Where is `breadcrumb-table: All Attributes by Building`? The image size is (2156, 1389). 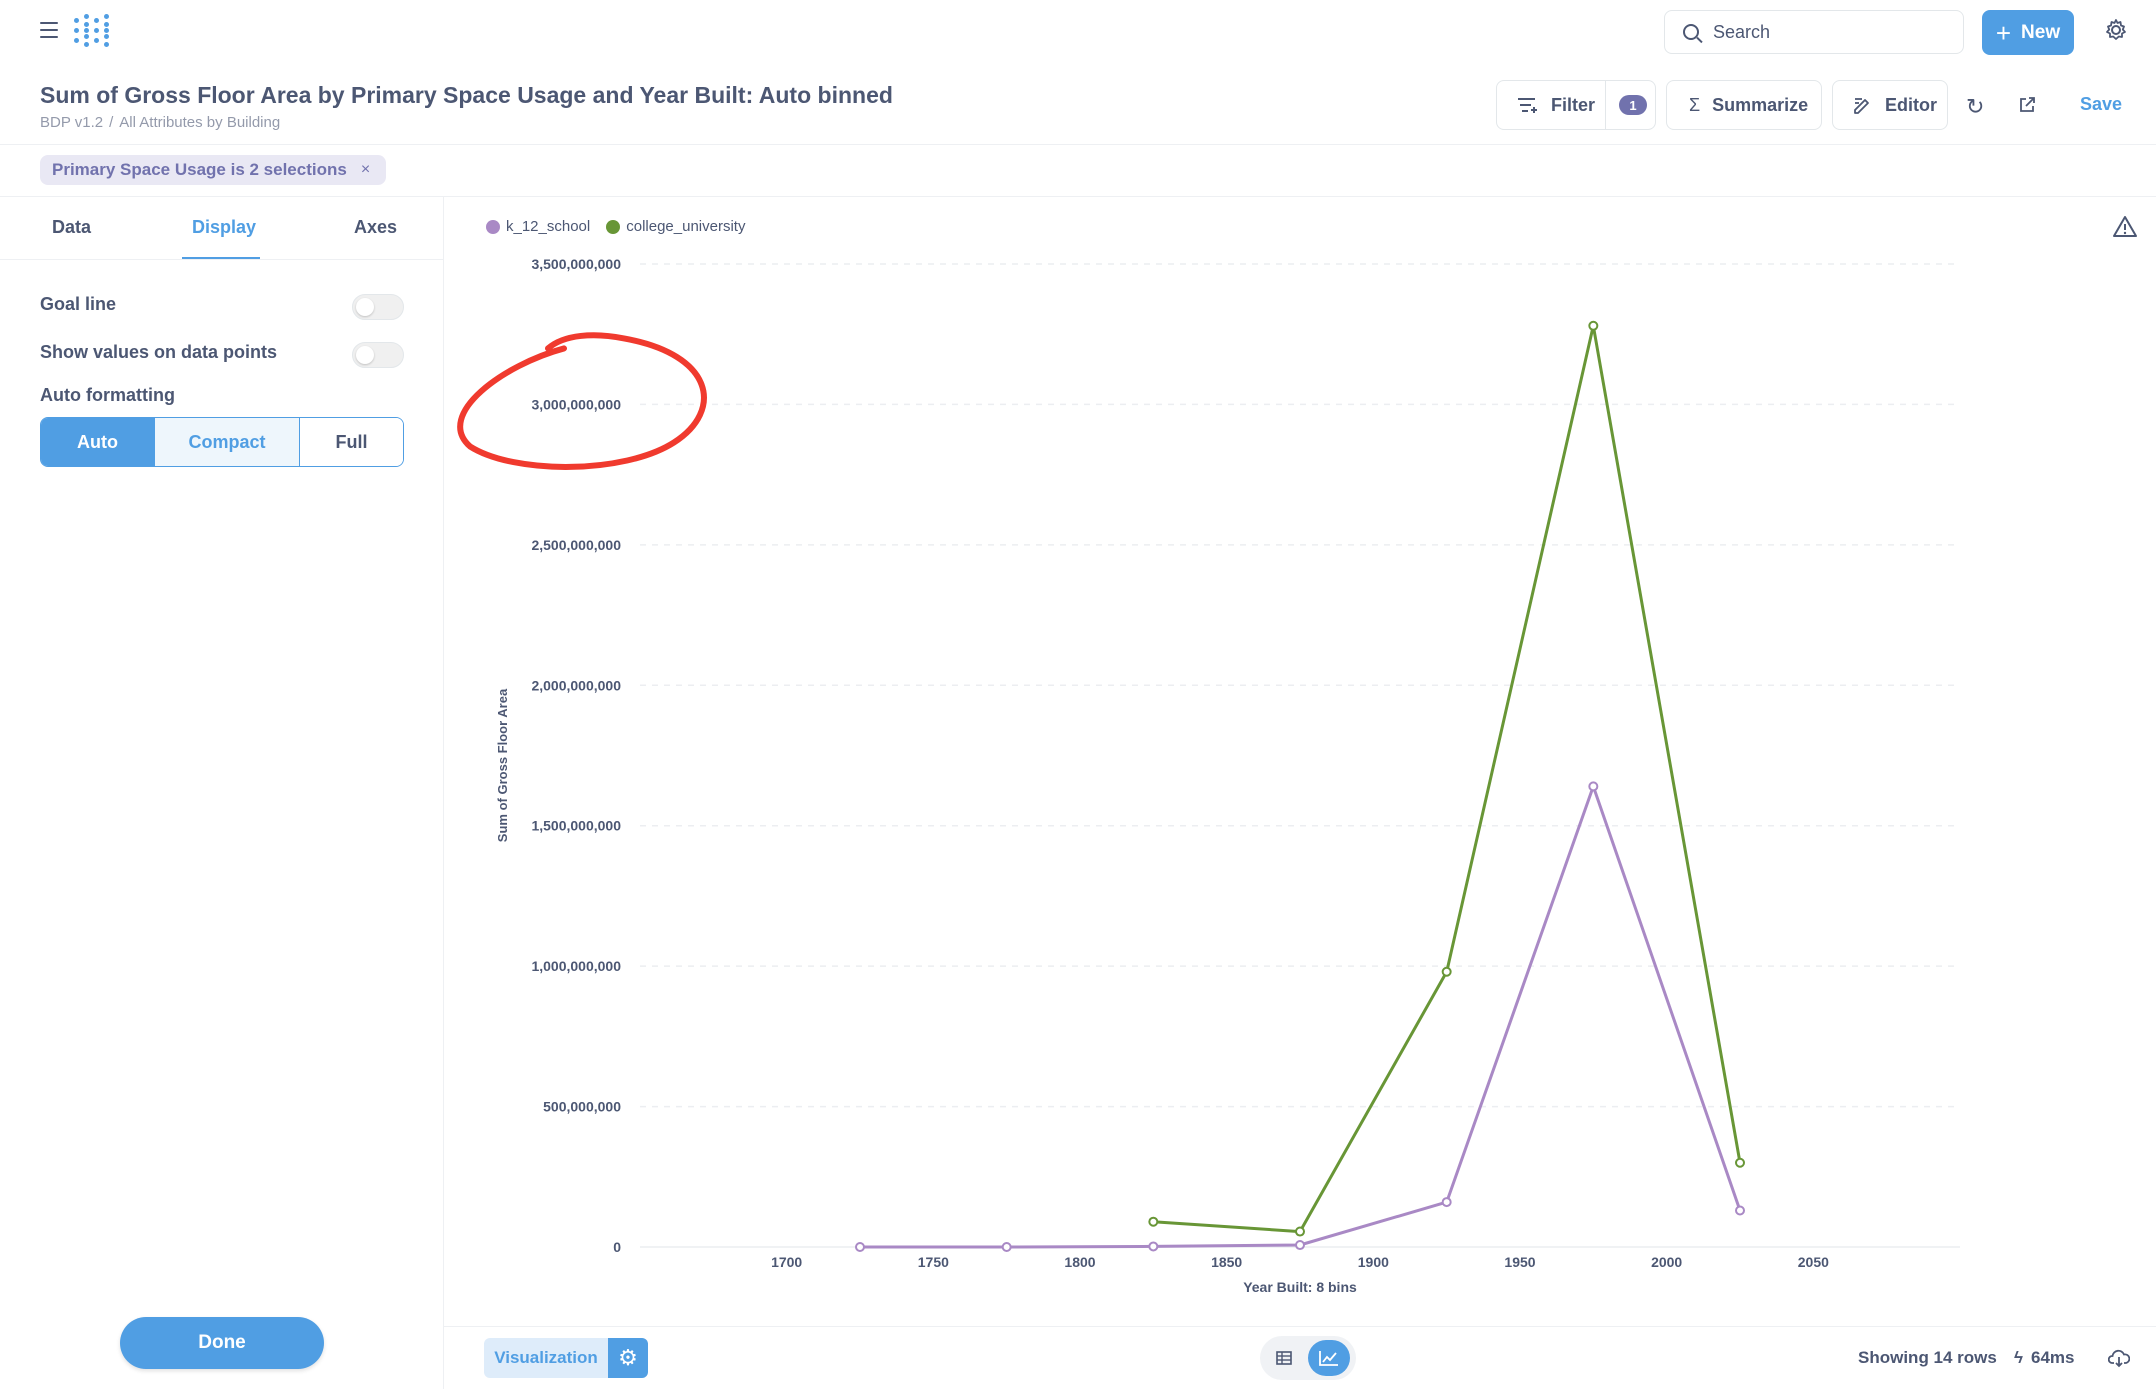 breadcrumb-table: All Attributes by Building is located at coordinates (200, 122).